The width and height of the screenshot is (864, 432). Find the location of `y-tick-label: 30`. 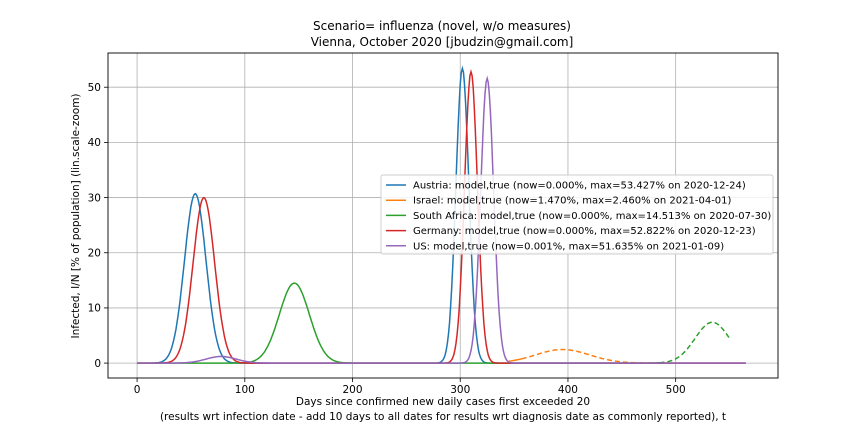

y-tick-label: 30 is located at coordinates (94, 198).